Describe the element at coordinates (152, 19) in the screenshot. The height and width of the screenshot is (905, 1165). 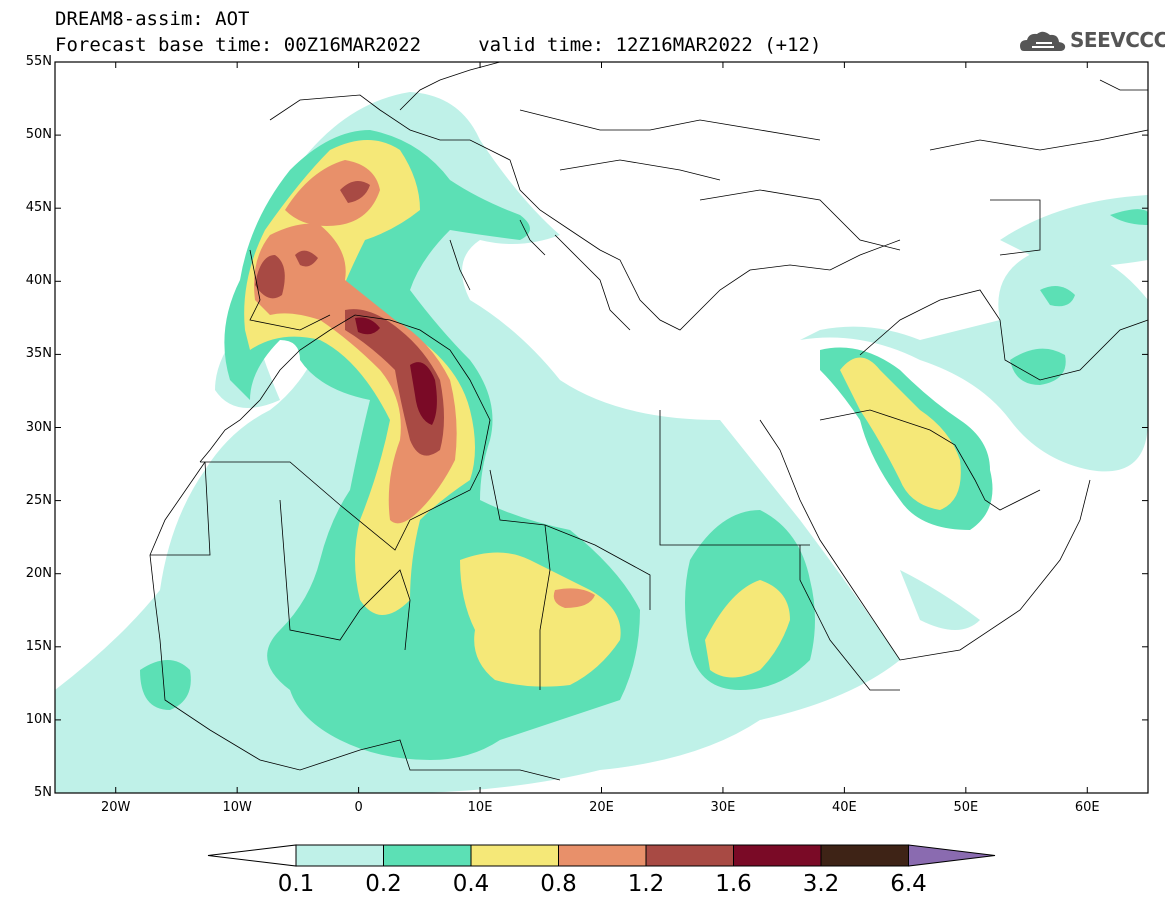
I see `title-variable: DREAM8-assim: AOT` at that location.